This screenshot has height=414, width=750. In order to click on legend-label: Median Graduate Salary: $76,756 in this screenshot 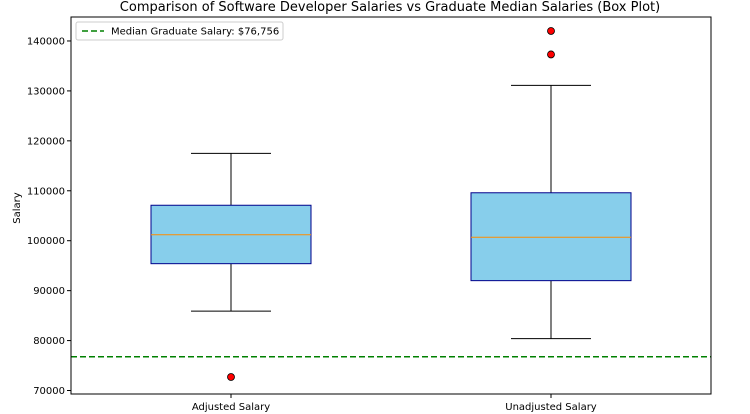, I will do `click(195, 32)`.